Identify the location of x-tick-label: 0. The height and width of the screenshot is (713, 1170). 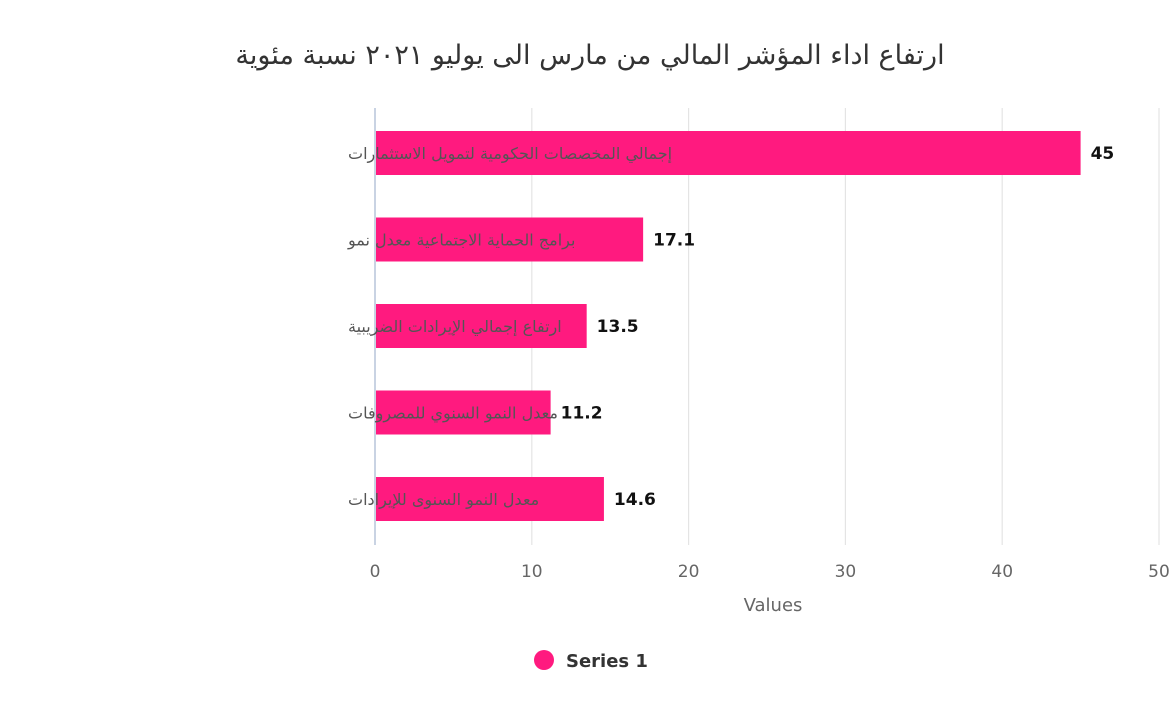
(375, 572).